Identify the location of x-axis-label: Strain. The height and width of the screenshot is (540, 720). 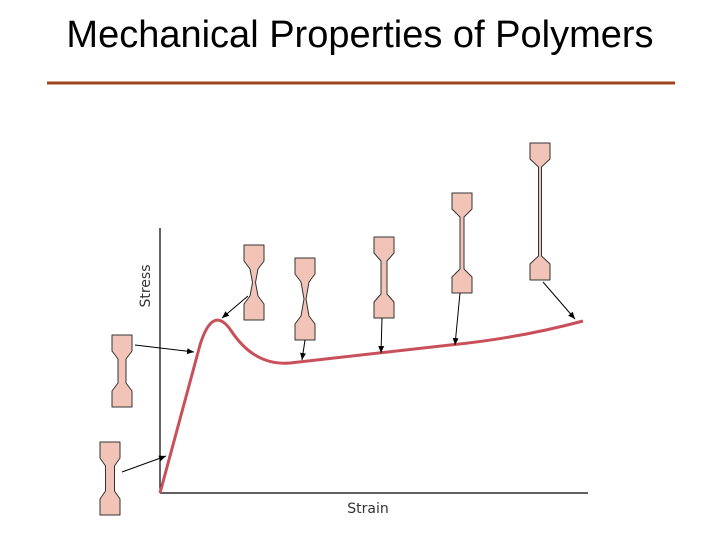
(367, 509).